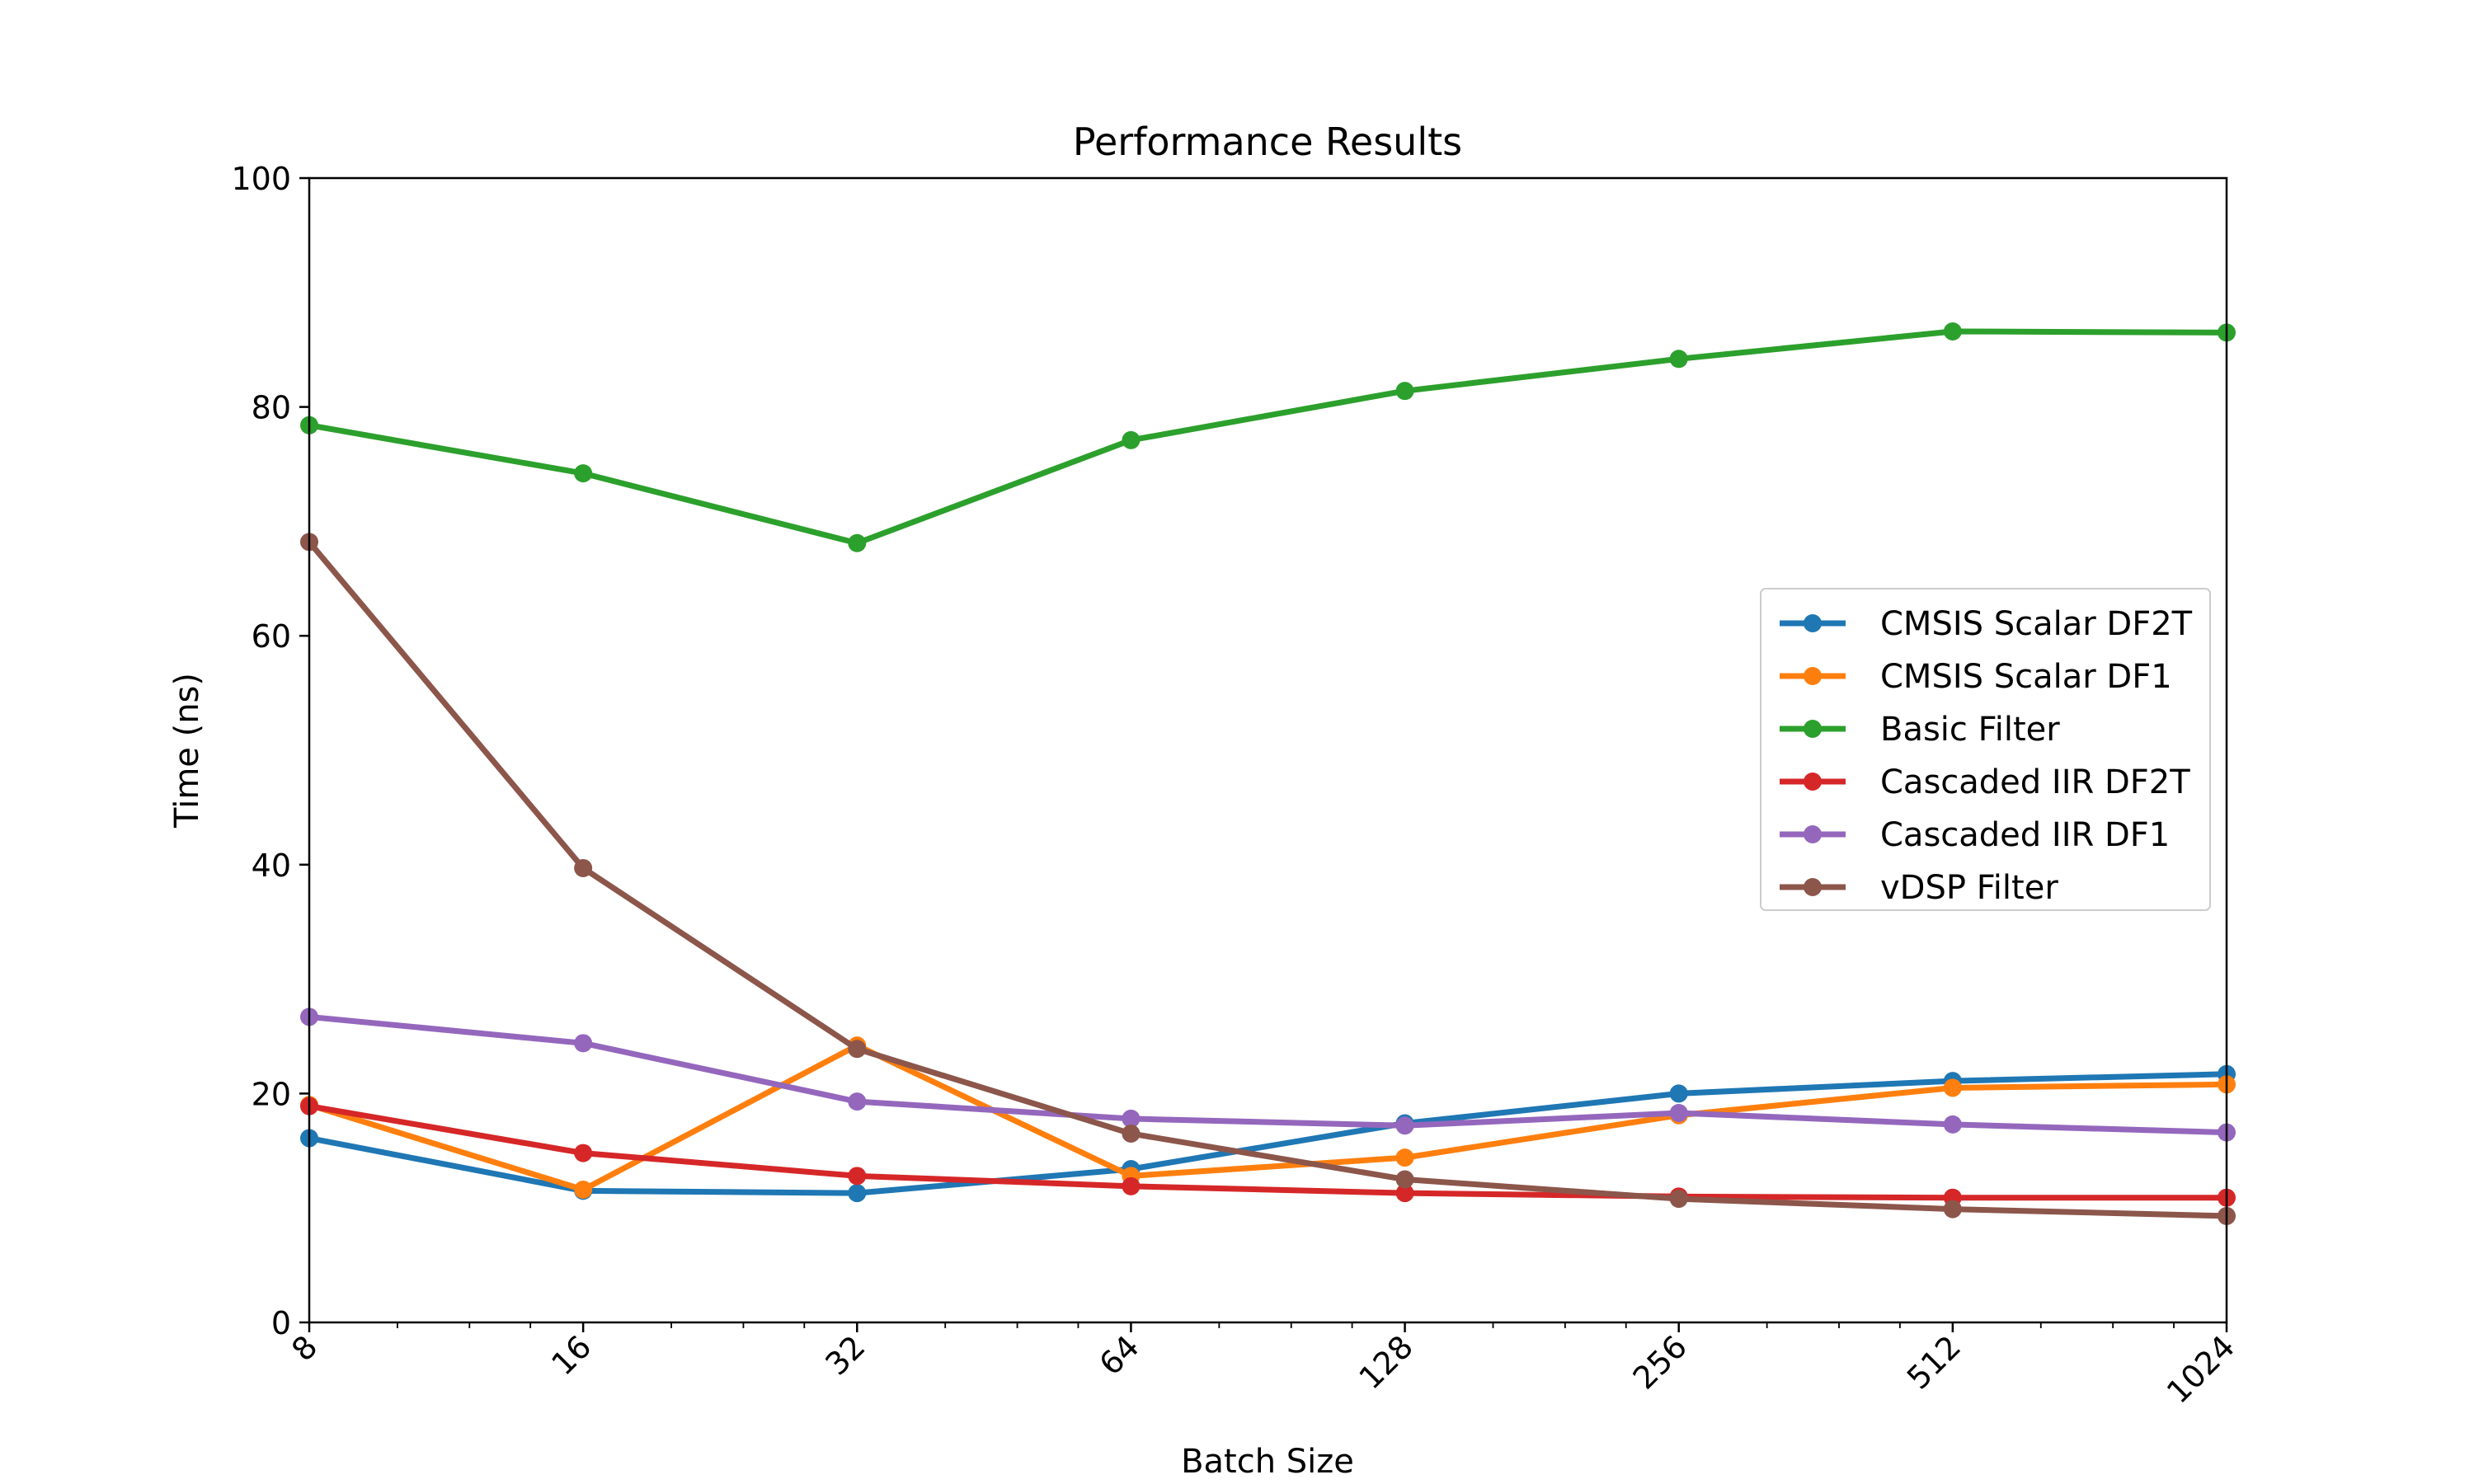  What do you see at coordinates (1118, 1355) in the screenshot?
I see `x-tick-label: 64` at bounding box center [1118, 1355].